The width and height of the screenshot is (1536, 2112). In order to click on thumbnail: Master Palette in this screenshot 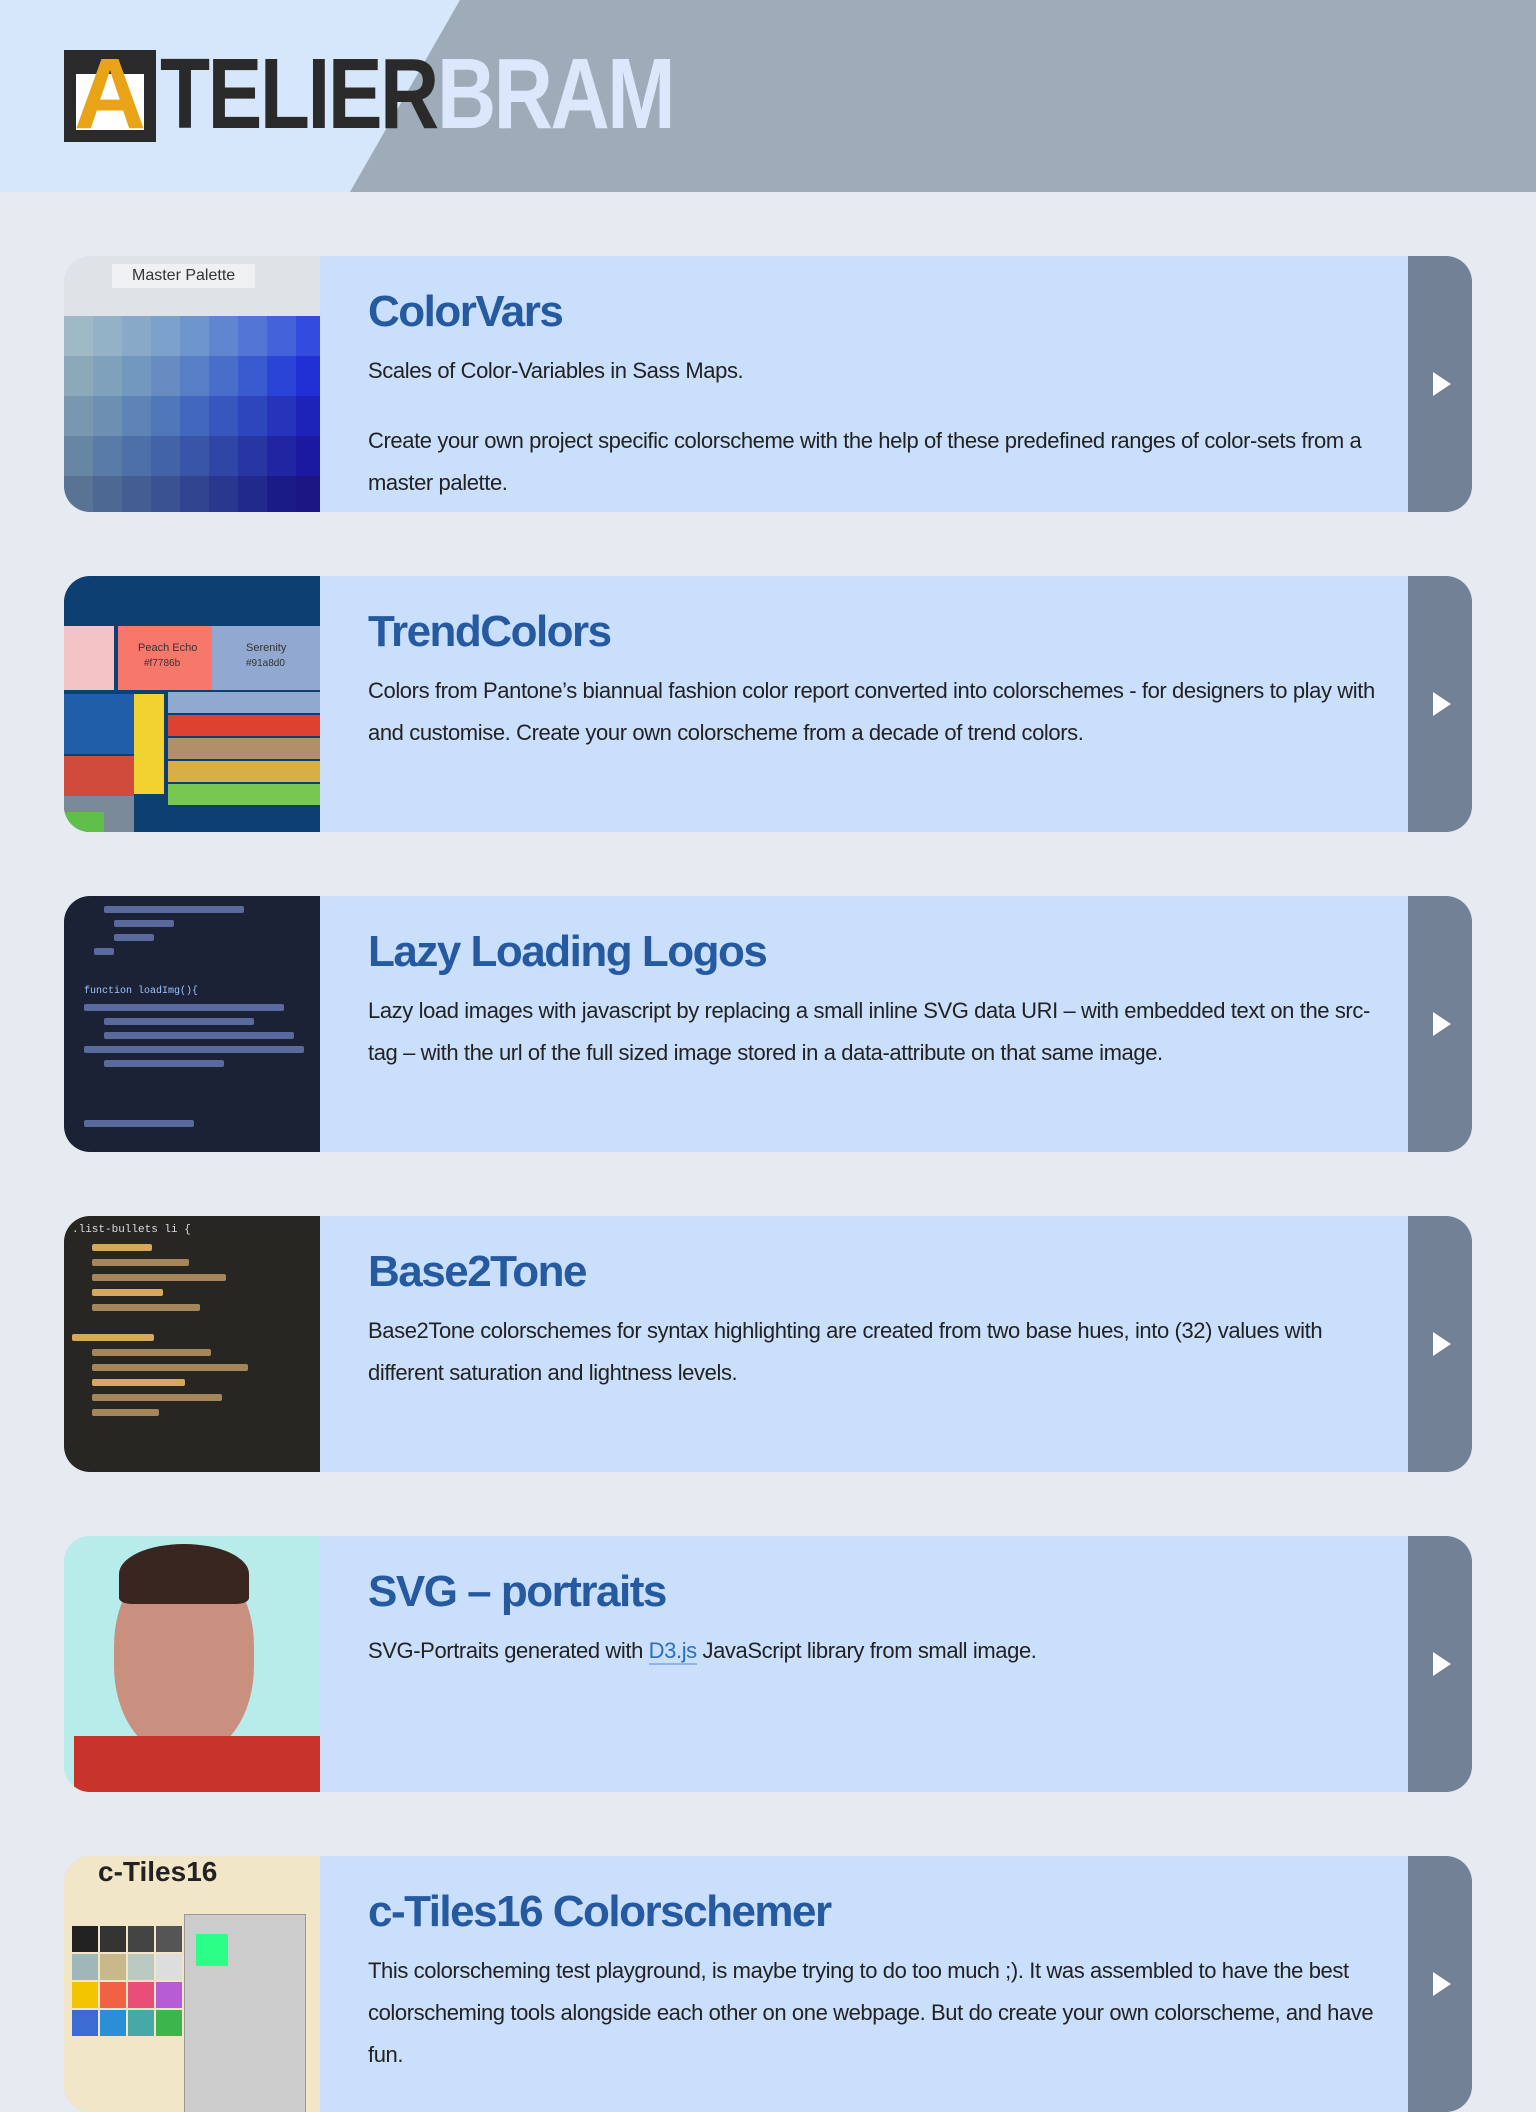, I will do `click(192, 384)`.